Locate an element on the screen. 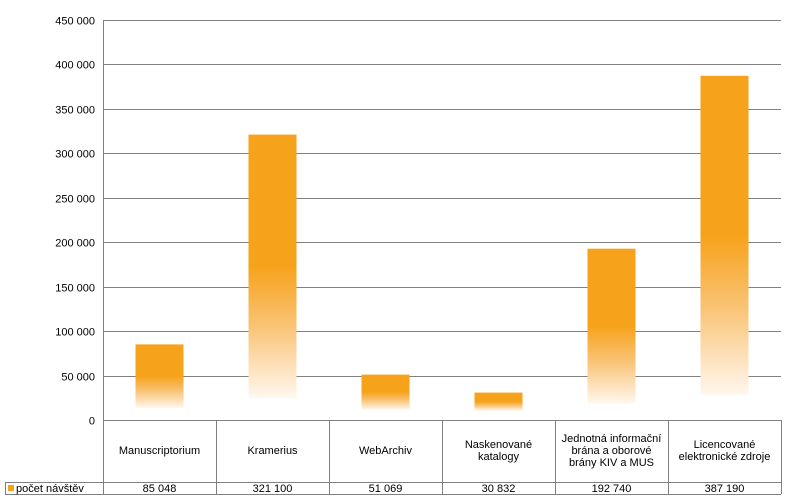 This screenshot has height=498, width=811. y-tick-label: 50 000 is located at coordinates (78, 378).